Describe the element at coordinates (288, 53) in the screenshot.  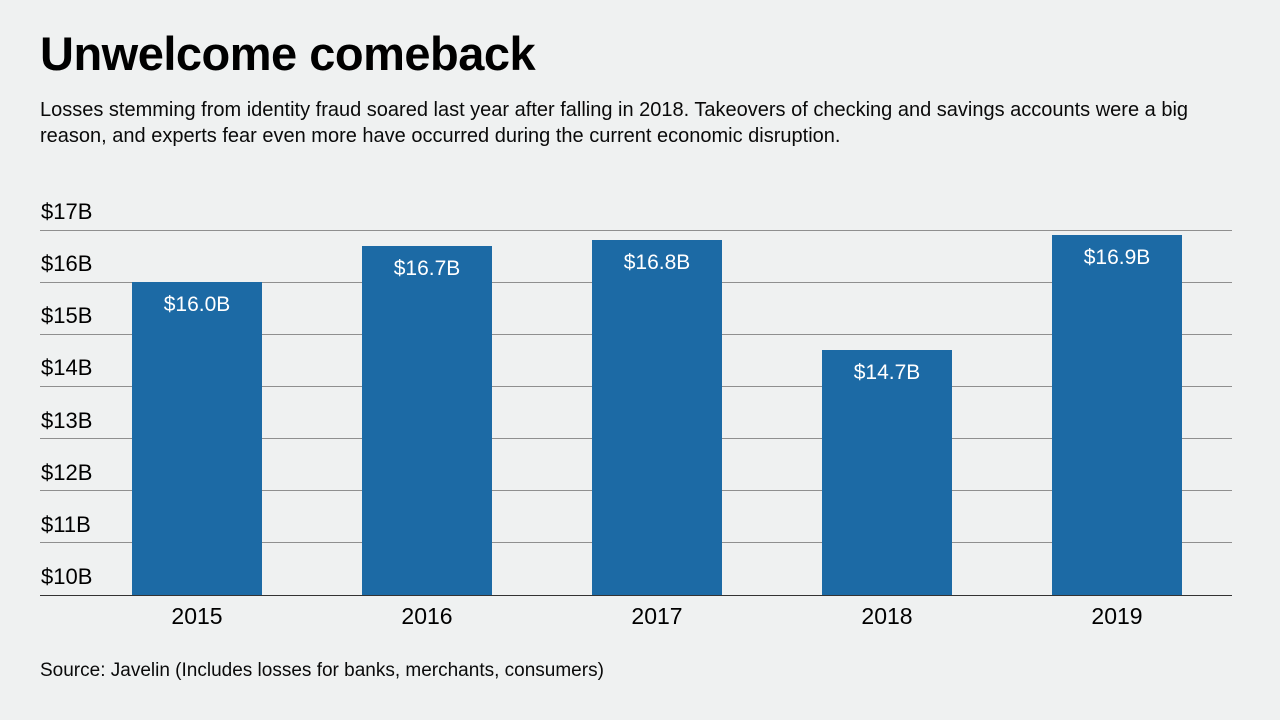
I see `chart-title: Unwelcome comeback` at that location.